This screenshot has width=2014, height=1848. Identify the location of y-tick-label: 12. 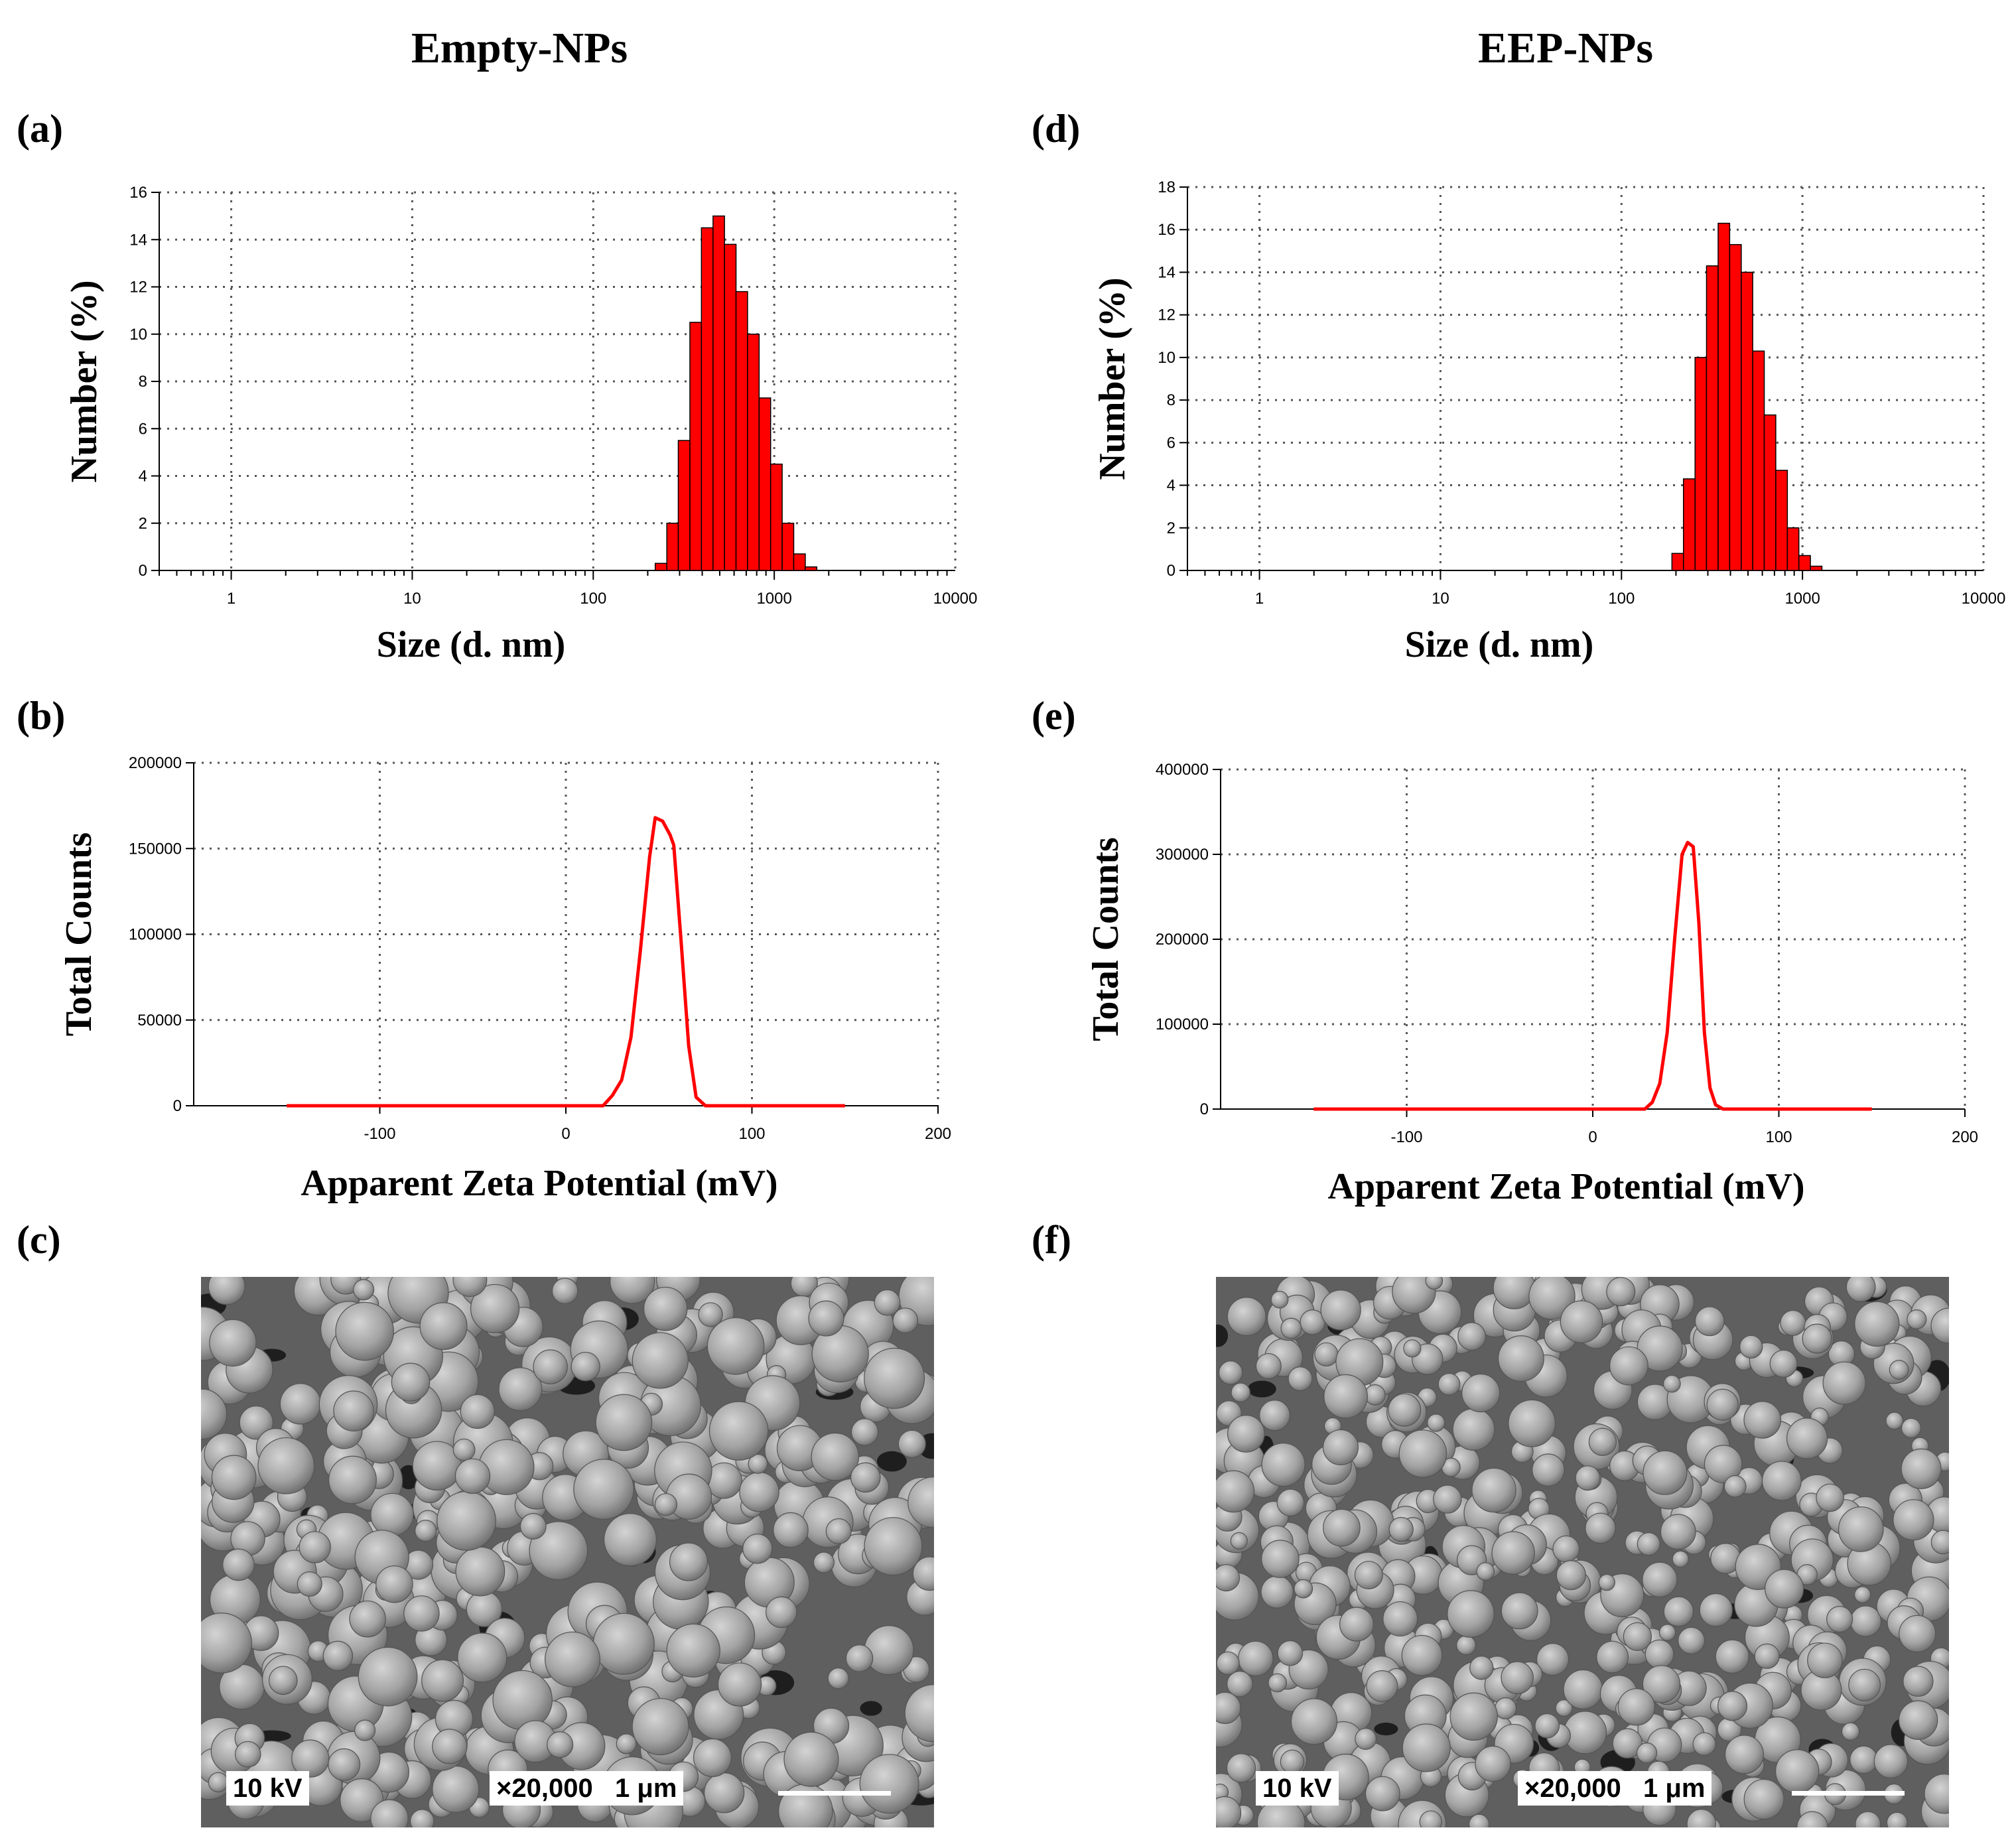
(138, 288).